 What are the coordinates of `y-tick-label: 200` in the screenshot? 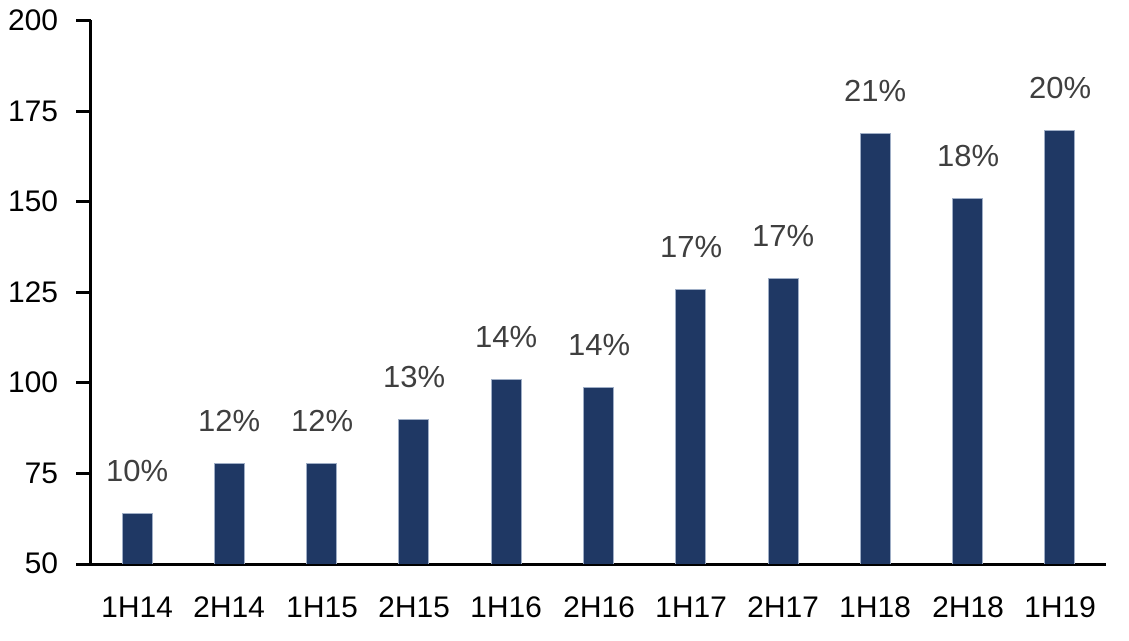 It's located at (32, 20).